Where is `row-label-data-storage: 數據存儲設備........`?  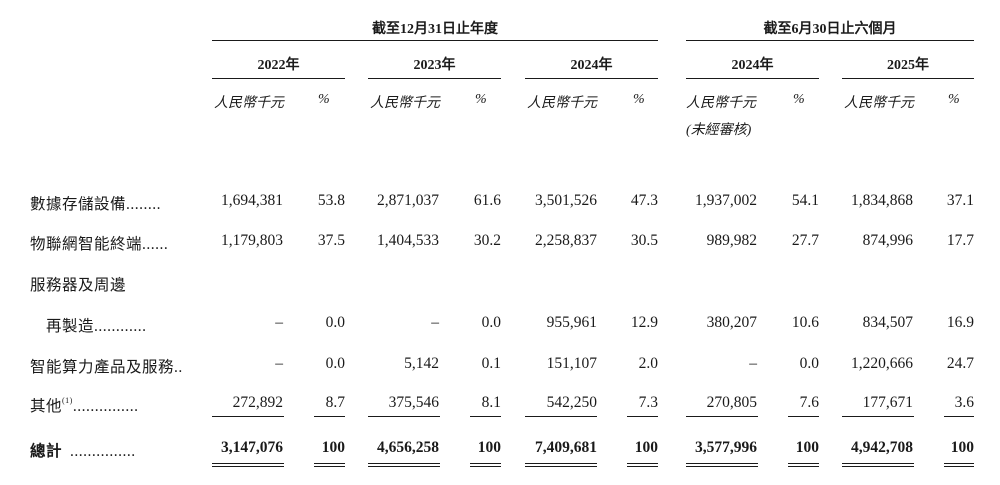
row-label-data-storage: 數據存儲設備........ is located at coordinates (96, 204).